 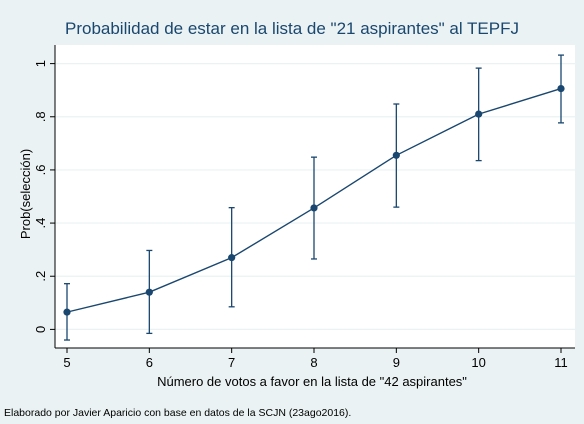 What do you see at coordinates (40, 329) in the screenshot?
I see `y-tick-label: 0` at bounding box center [40, 329].